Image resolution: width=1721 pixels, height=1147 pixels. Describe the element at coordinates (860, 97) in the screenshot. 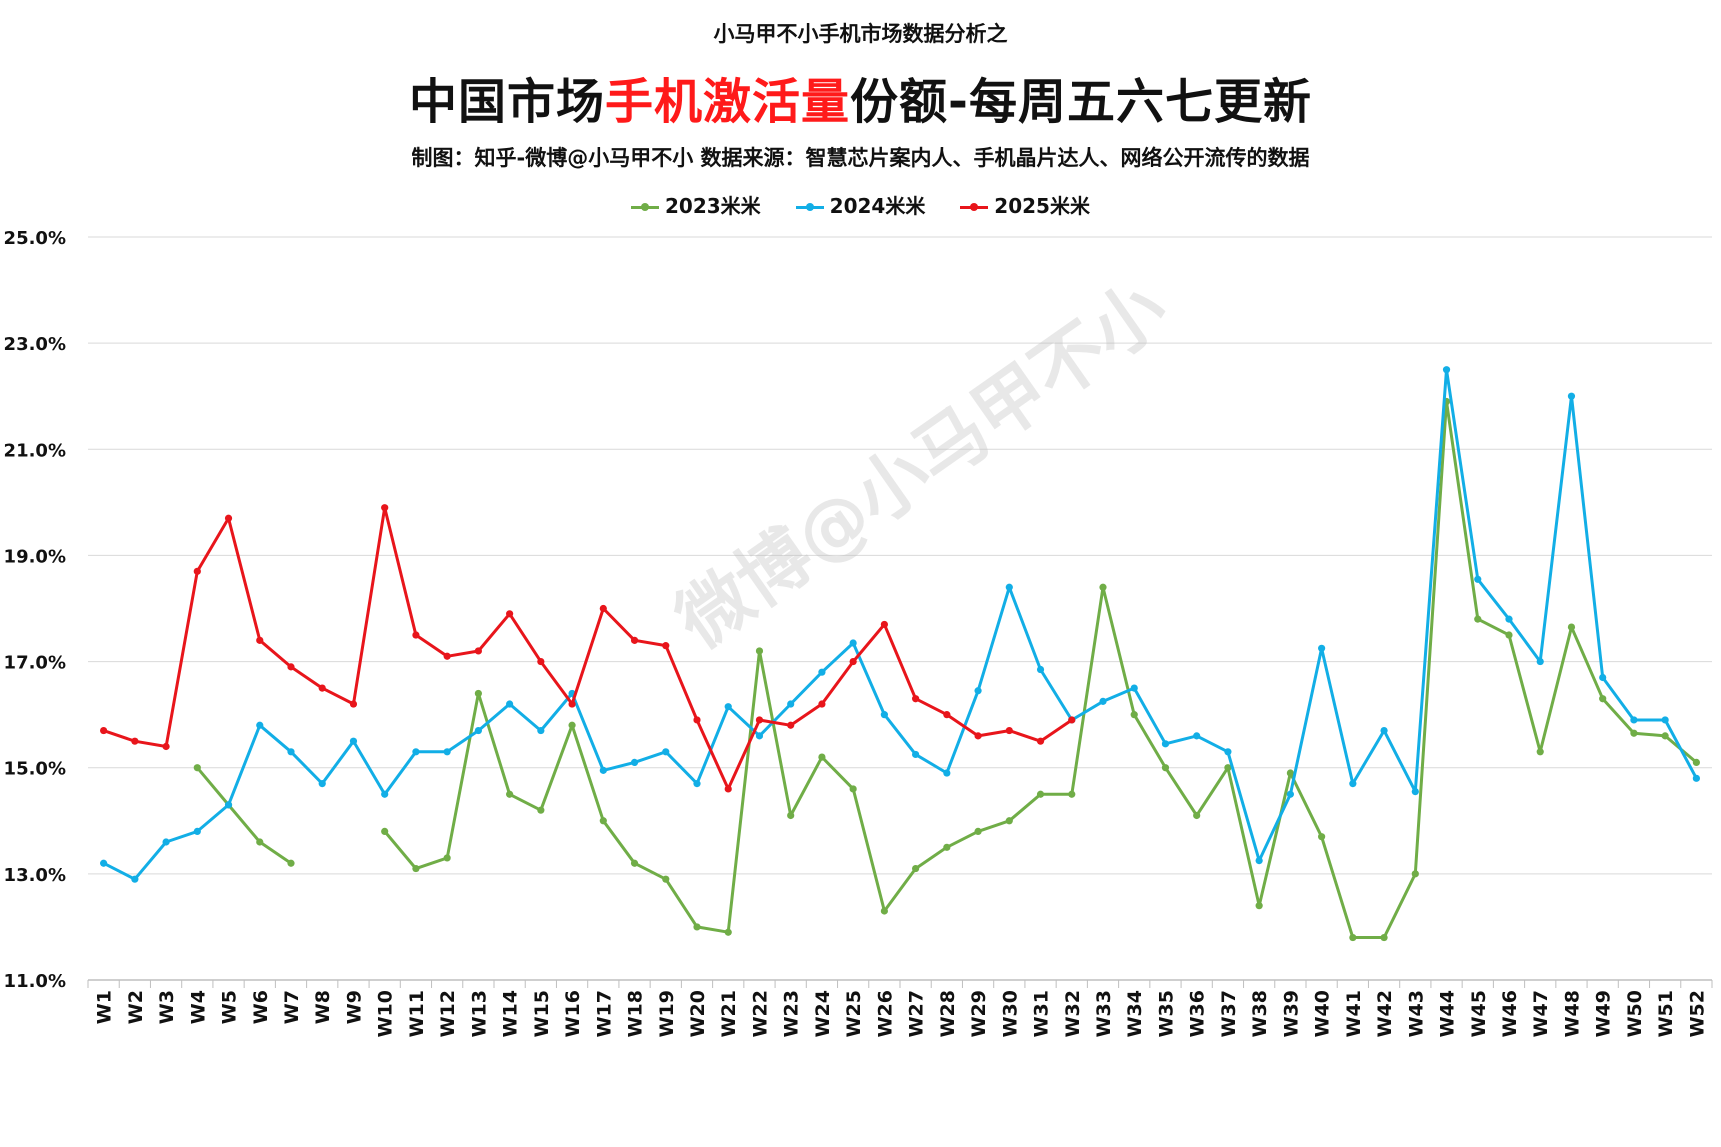

I see `chart-title: 中国市场手机激活量份额-每周五六七更新` at that location.